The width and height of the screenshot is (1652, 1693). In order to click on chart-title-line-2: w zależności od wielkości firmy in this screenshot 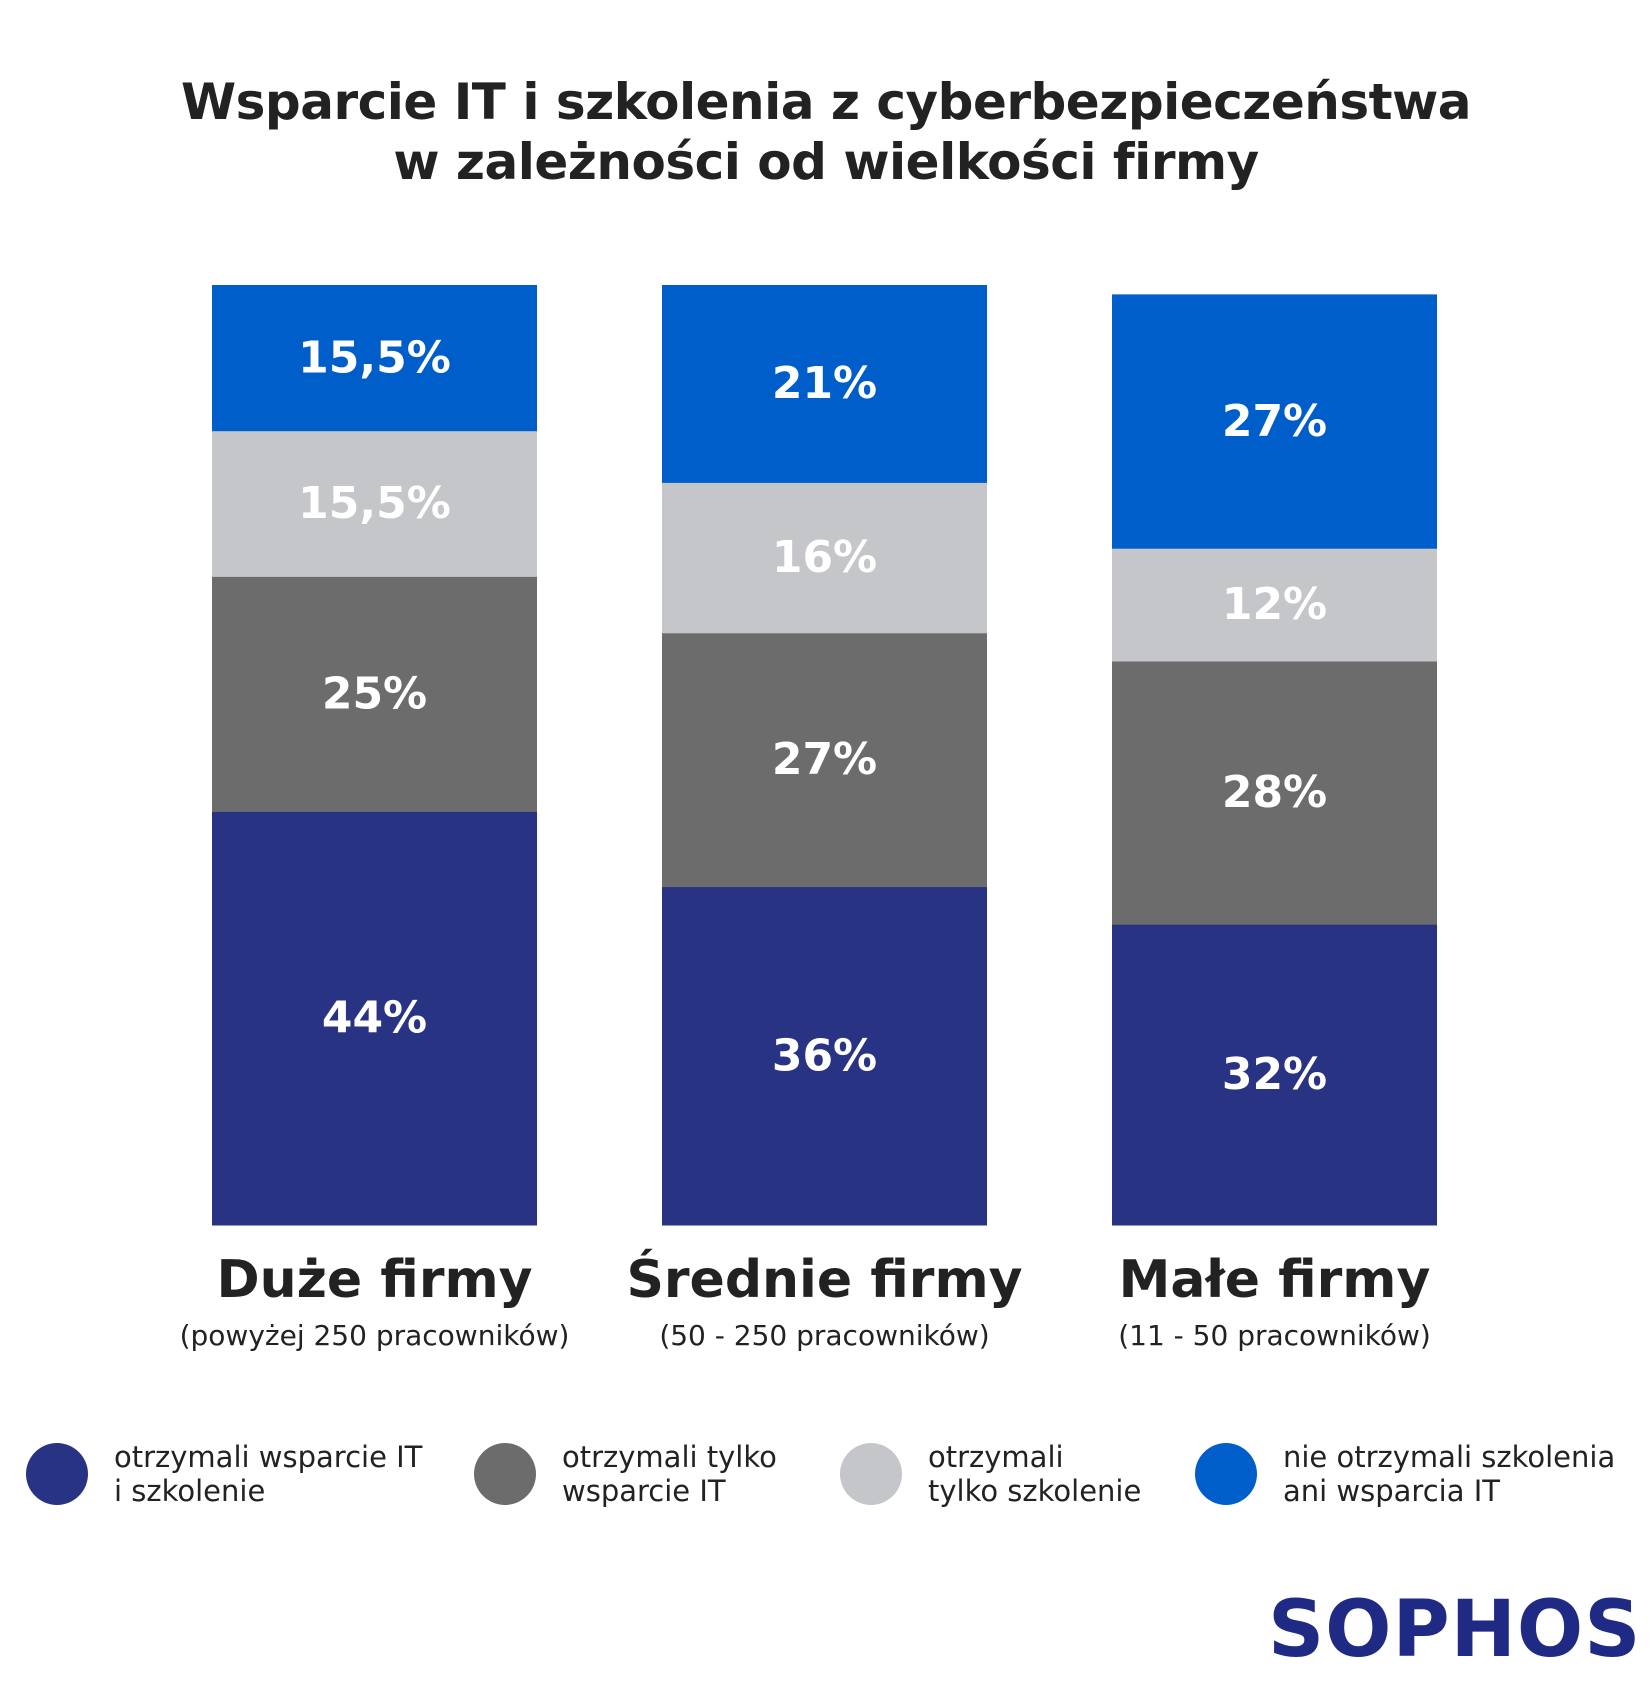, I will do `click(826, 162)`.